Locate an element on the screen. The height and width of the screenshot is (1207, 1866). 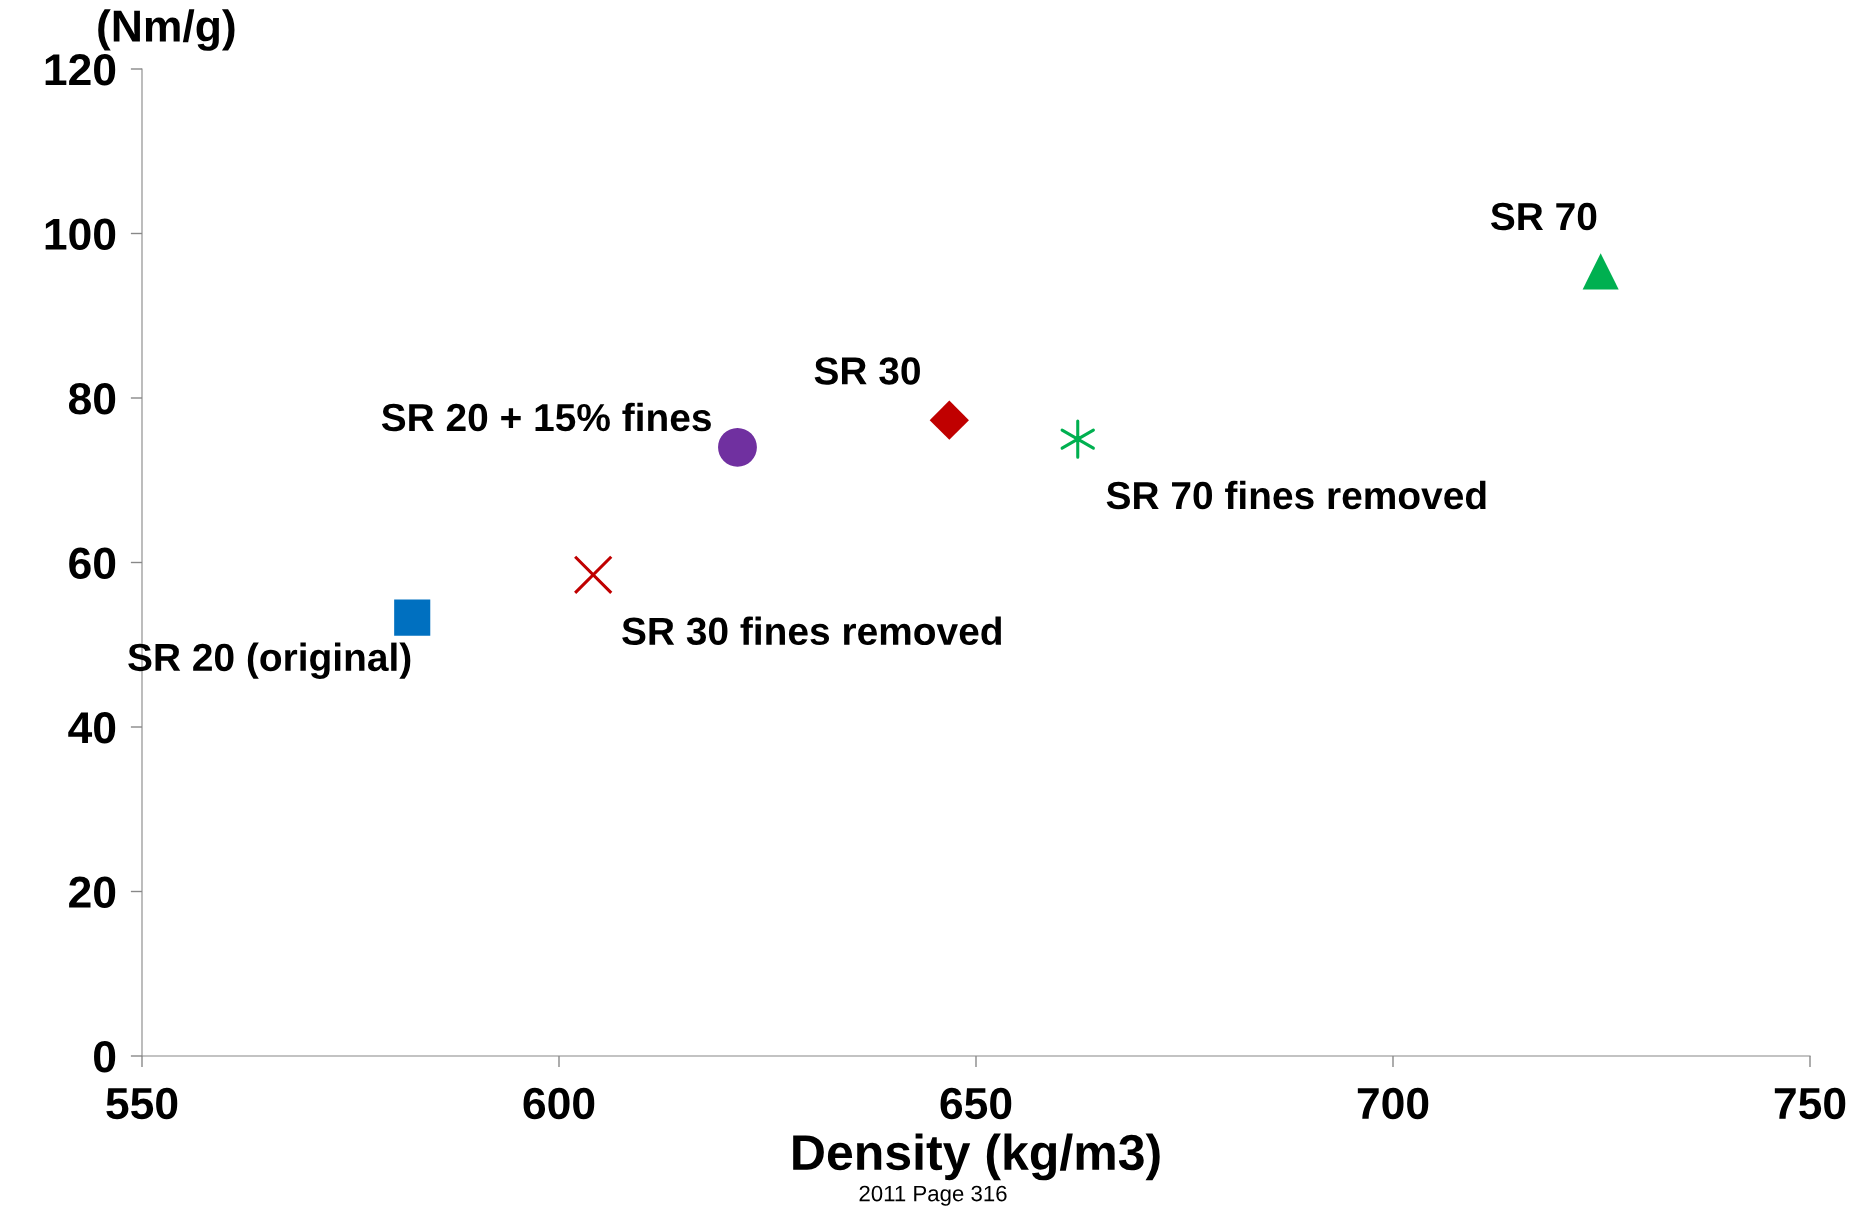
y-tick-label: 40 is located at coordinates (92, 728).